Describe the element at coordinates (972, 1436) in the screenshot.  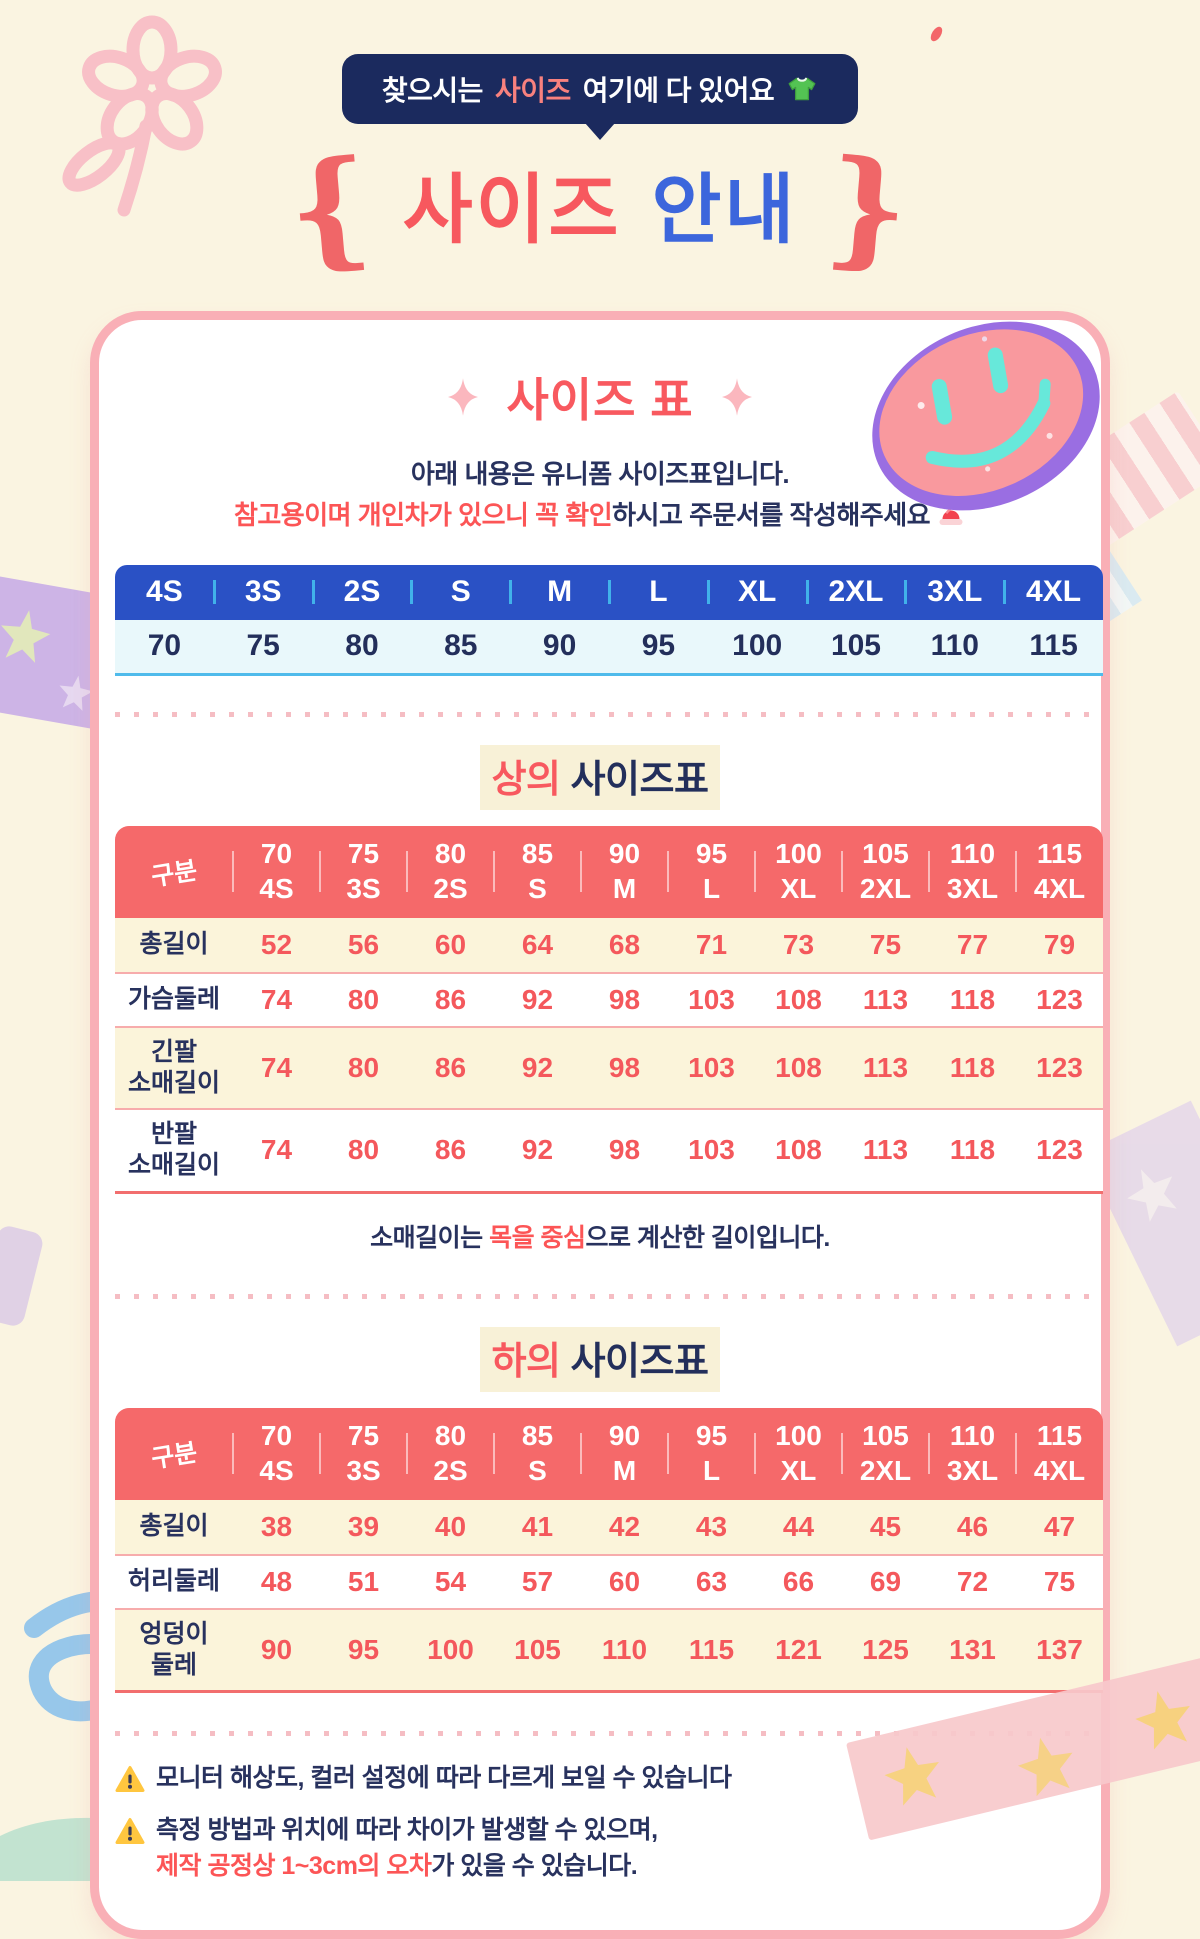
I see `column-size-number: 110` at that location.